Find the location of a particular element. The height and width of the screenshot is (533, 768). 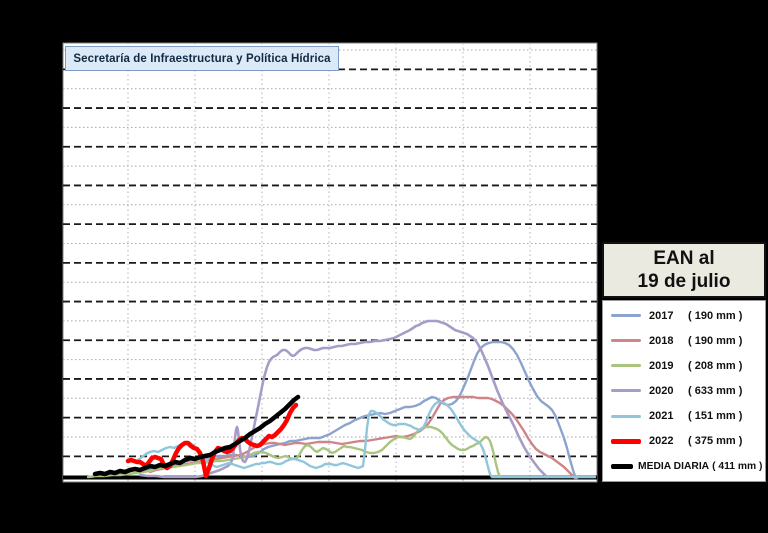

legend-label-2022: 2022 is located at coordinates (661, 441).